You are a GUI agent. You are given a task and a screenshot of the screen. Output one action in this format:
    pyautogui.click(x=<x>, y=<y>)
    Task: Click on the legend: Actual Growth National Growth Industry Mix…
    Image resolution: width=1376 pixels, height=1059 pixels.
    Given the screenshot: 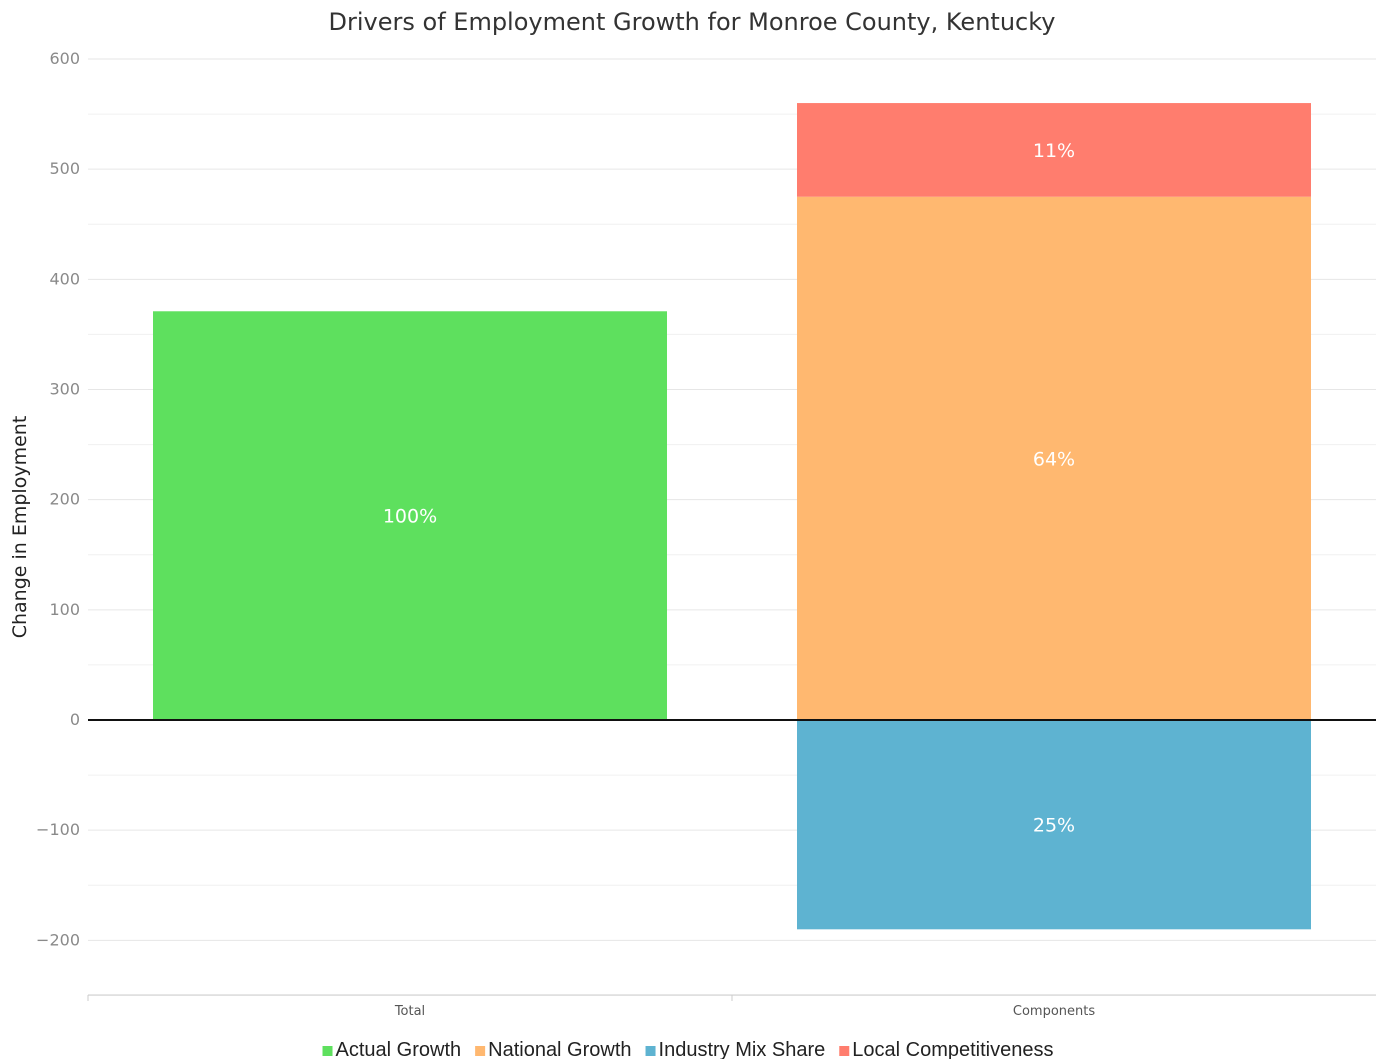 What is the action you would take?
    pyautogui.click(x=687, y=1049)
    